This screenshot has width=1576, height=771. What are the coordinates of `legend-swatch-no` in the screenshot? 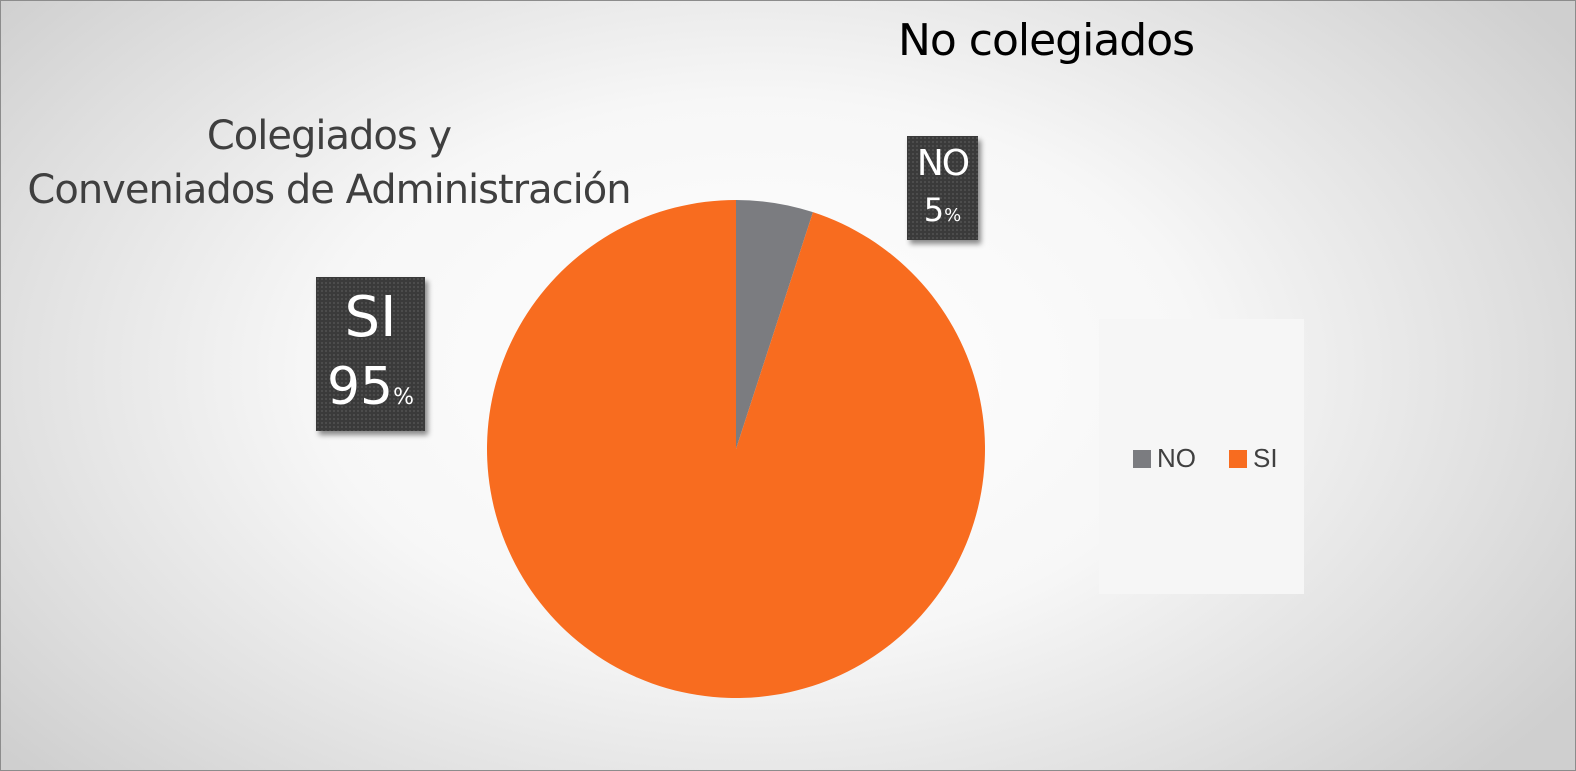 It's located at (1142, 458).